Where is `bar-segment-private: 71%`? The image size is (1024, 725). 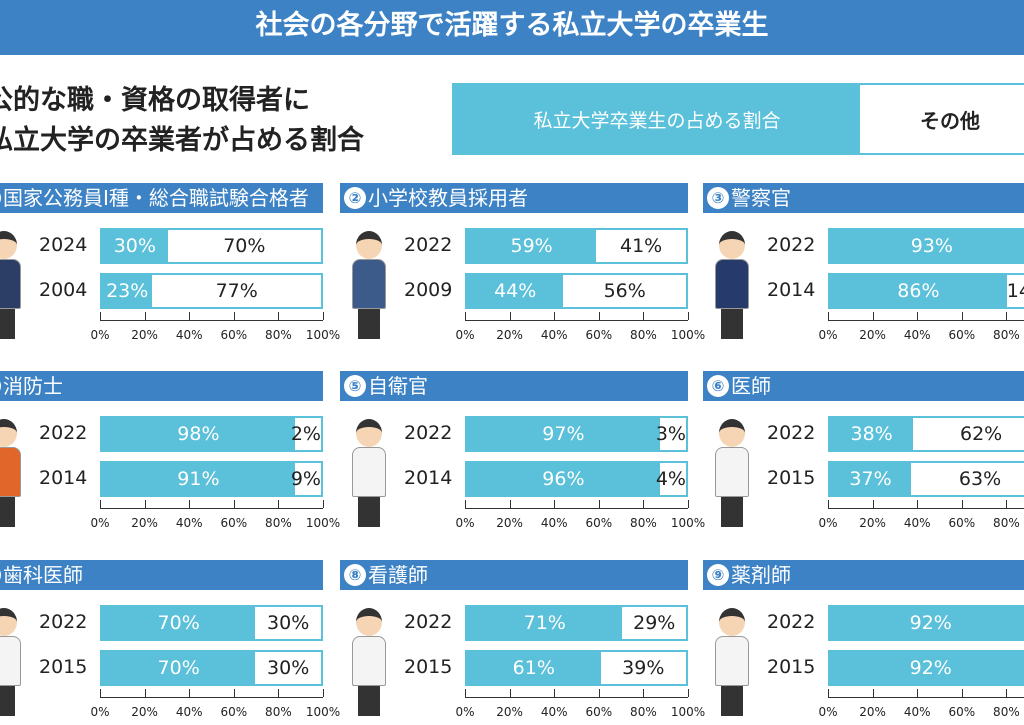
bar-segment-private: 71% is located at coordinates (545, 623).